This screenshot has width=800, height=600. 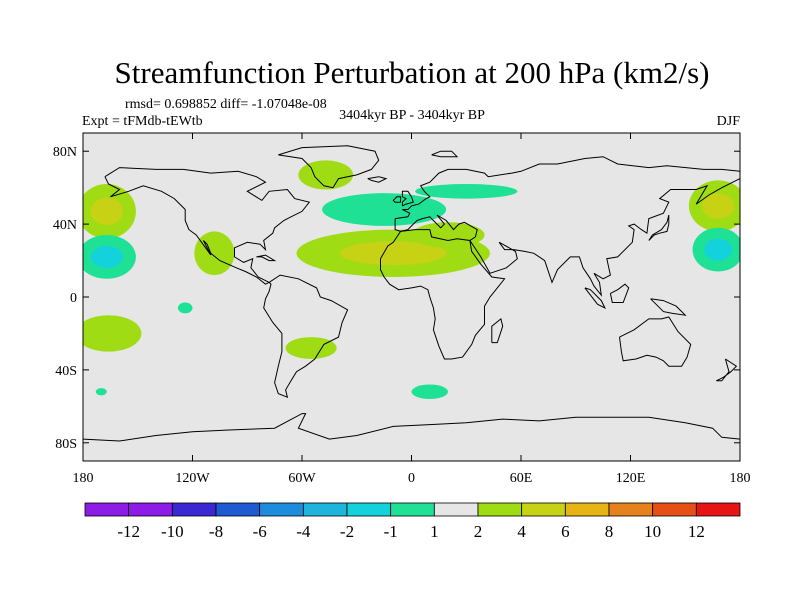 What do you see at coordinates (393, 253) in the screenshot?
I see `anomaly-tropical-atlantic-africa-core` at bounding box center [393, 253].